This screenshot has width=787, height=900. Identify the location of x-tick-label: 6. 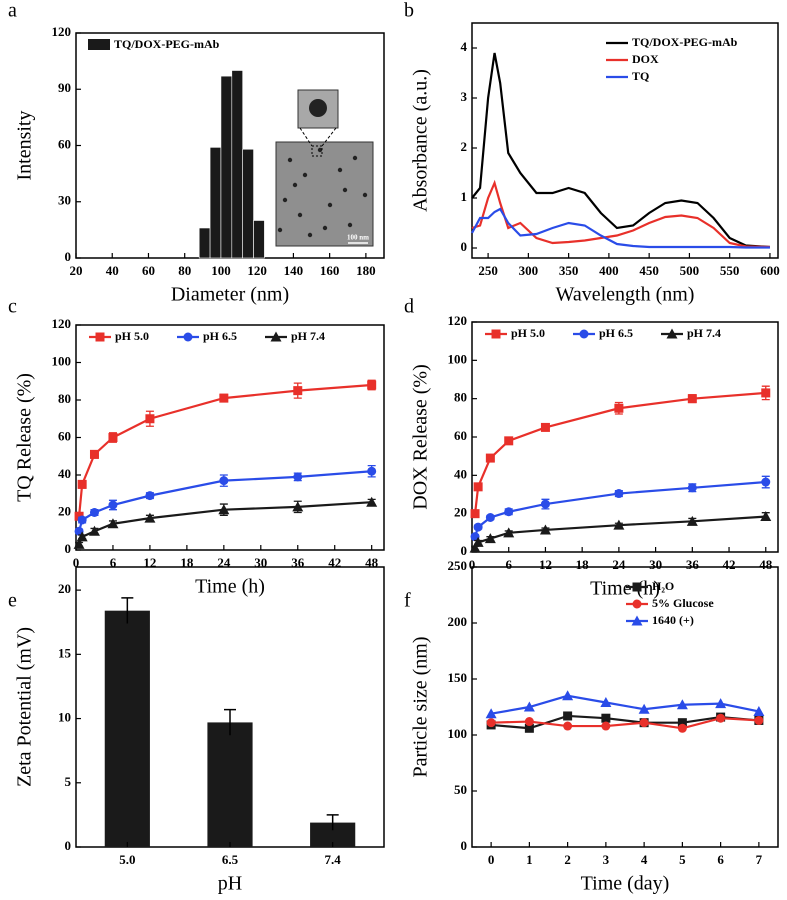
(113, 562).